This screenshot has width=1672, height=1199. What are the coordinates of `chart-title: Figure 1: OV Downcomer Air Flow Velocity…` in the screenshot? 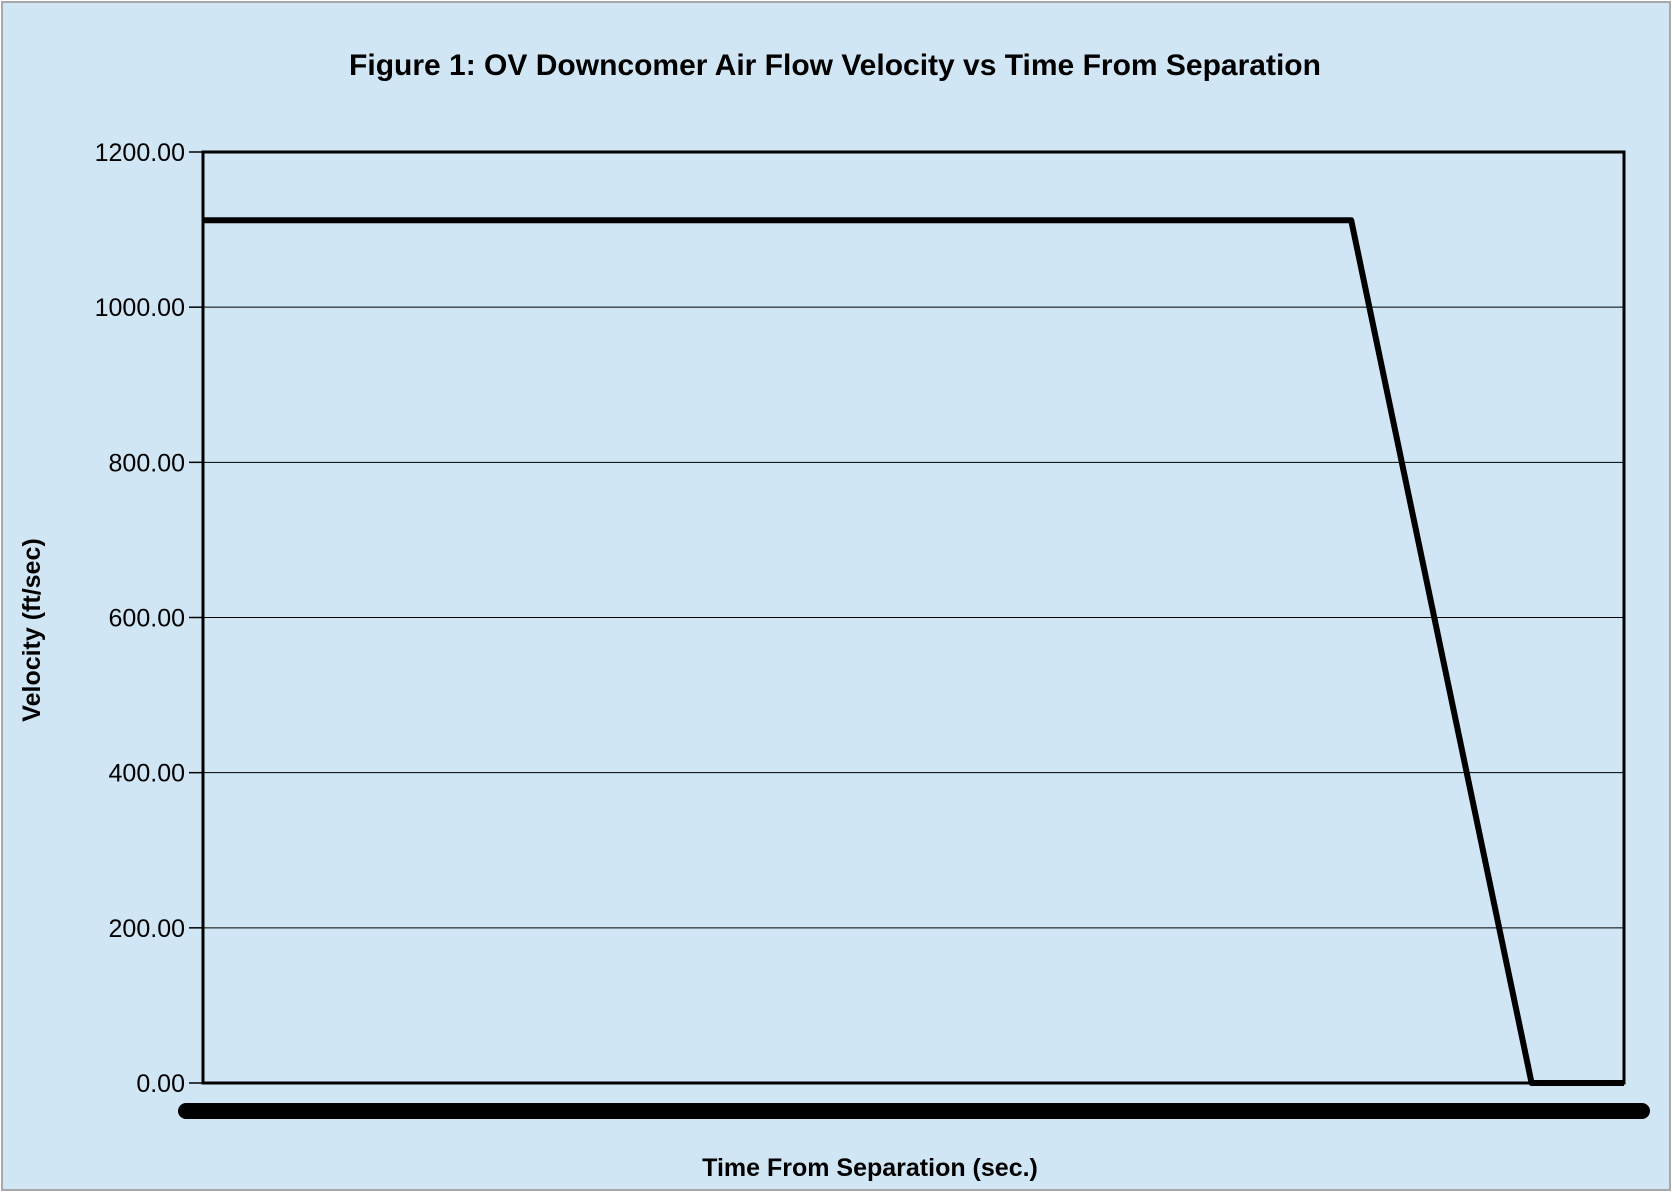 It's located at (835, 65).